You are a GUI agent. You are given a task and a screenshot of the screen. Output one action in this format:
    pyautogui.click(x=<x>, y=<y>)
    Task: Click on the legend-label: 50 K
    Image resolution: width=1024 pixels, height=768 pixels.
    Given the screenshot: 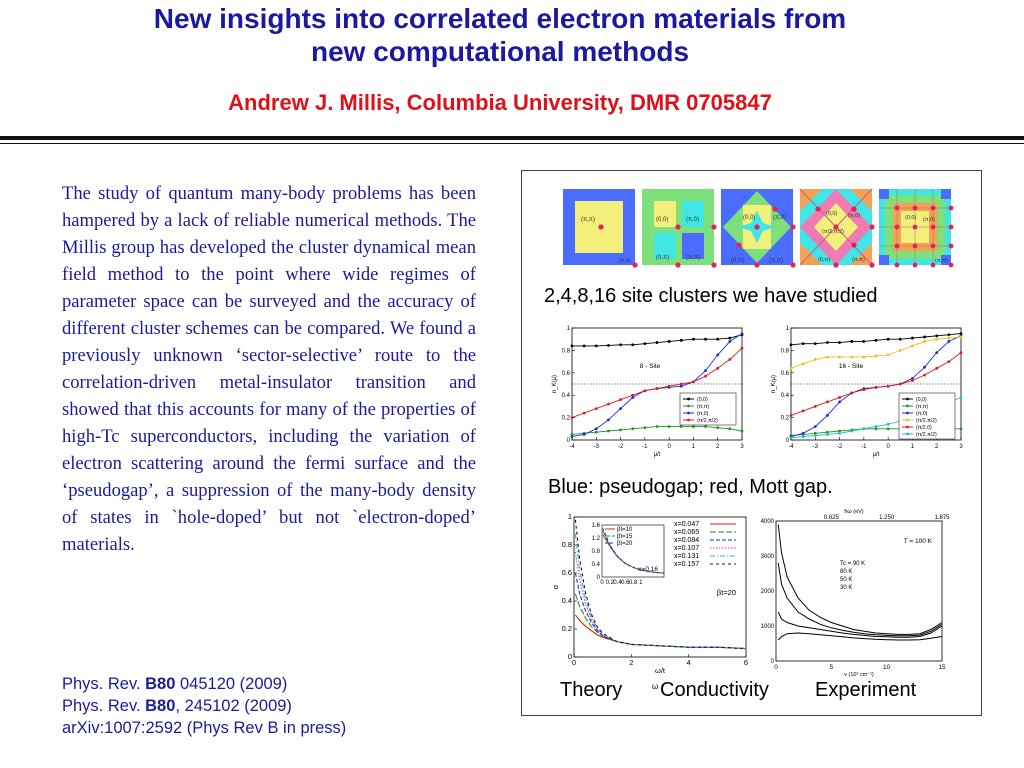 What is the action you would take?
    pyautogui.click(x=846, y=580)
    